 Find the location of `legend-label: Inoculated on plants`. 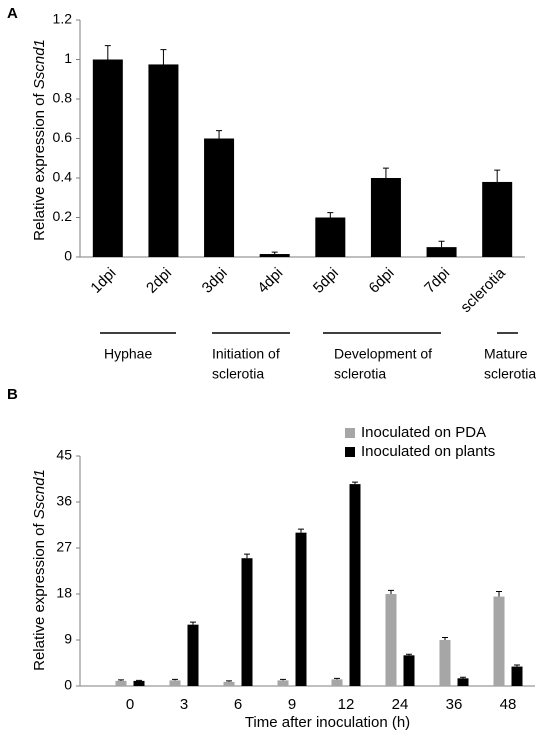

legend-label: Inoculated on plants is located at coordinates (428, 451).